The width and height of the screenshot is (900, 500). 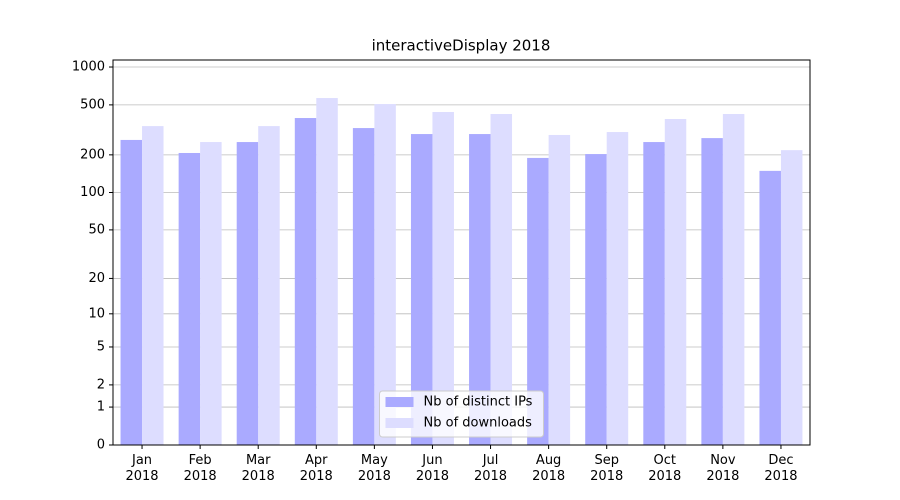 What do you see at coordinates (92, 104) in the screenshot?
I see `y-tick-label: 500` at bounding box center [92, 104].